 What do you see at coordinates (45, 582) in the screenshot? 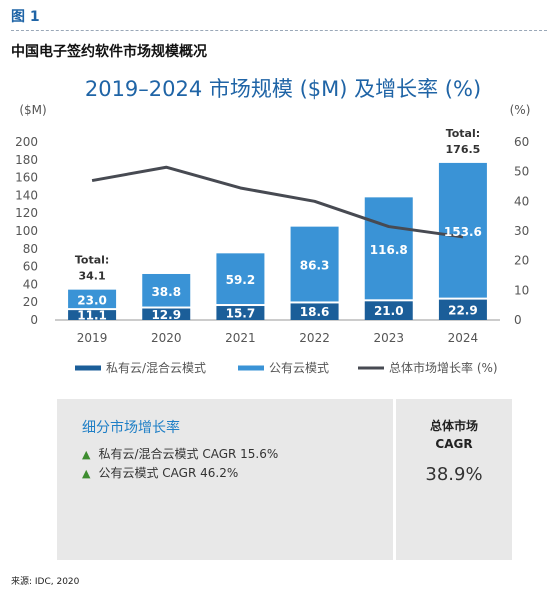
I see `source-note: 来源: IDC, 2020` at bounding box center [45, 582].